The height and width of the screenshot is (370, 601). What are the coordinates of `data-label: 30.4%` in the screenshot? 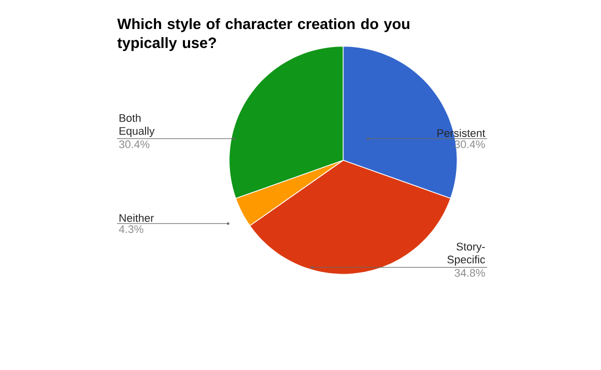 It's located at (134, 144).